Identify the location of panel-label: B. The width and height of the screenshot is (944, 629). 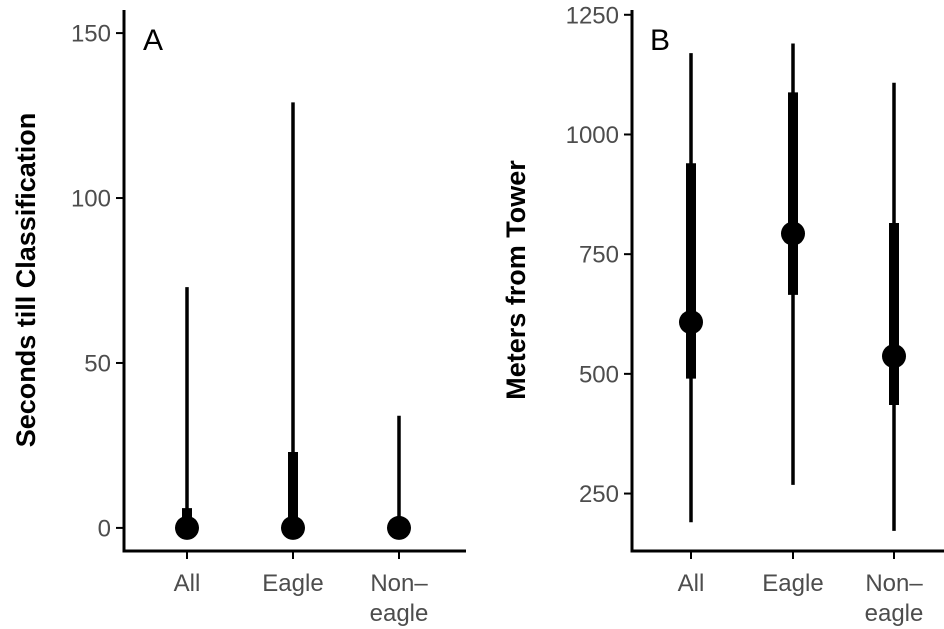
(660, 40).